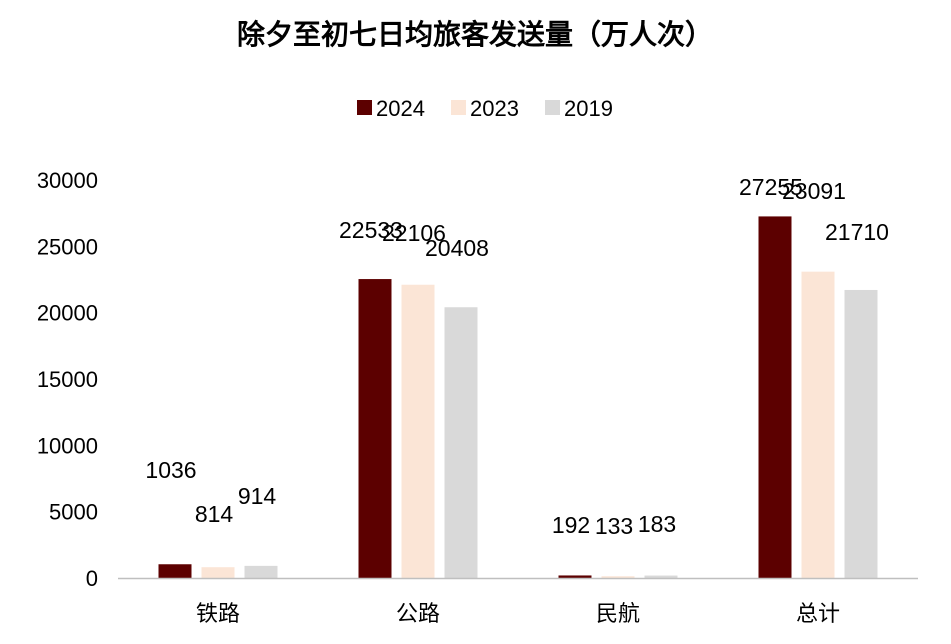  What do you see at coordinates (475, 34) in the screenshot?
I see `chart-title: 除夕至初七日均旅客发送量（万人次）` at bounding box center [475, 34].